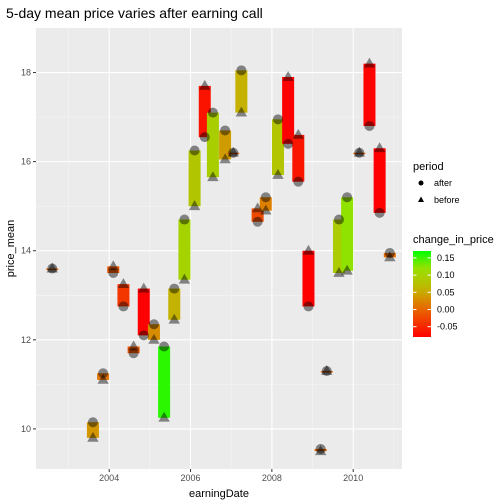 Image resolution: width=504 pixels, height=504 pixels. What do you see at coordinates (447, 327) in the screenshot?
I see `colorbar-tick-label: -0.05` at bounding box center [447, 327].